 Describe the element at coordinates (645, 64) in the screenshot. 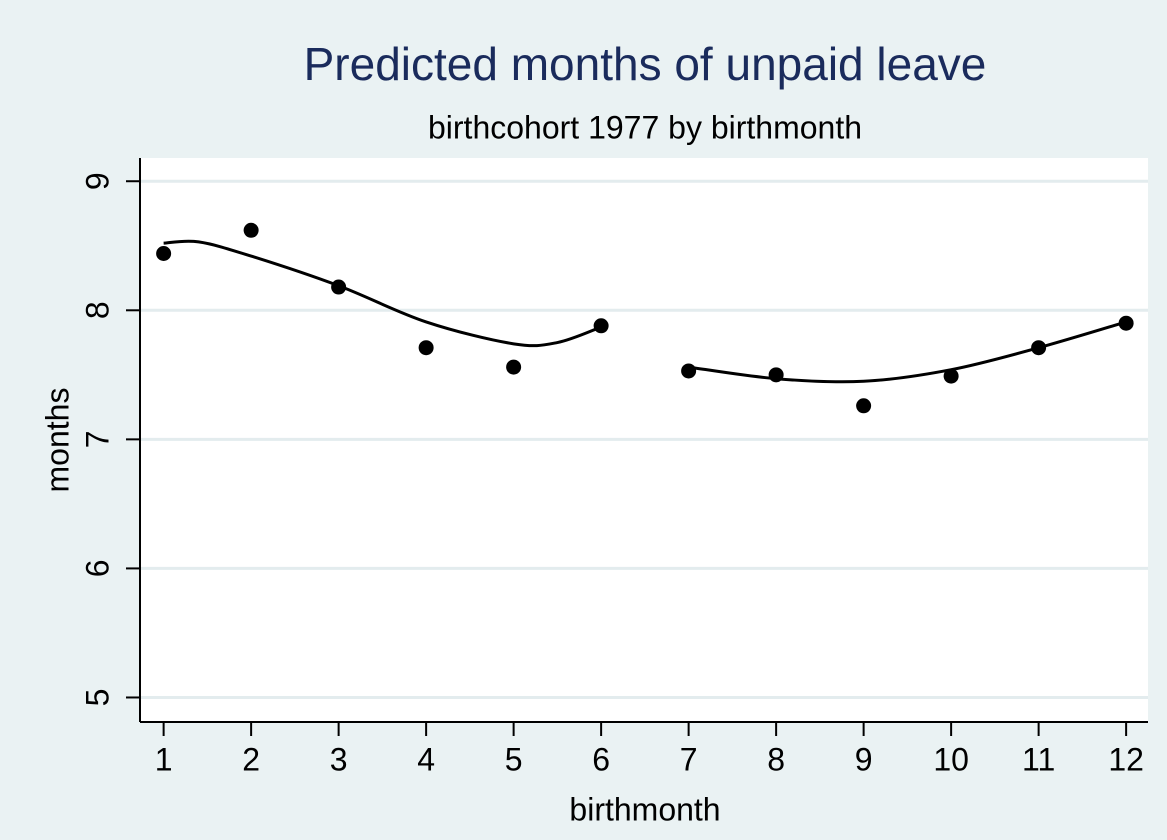

I see `chart-title: Predicted months of unpaid leave` at that location.